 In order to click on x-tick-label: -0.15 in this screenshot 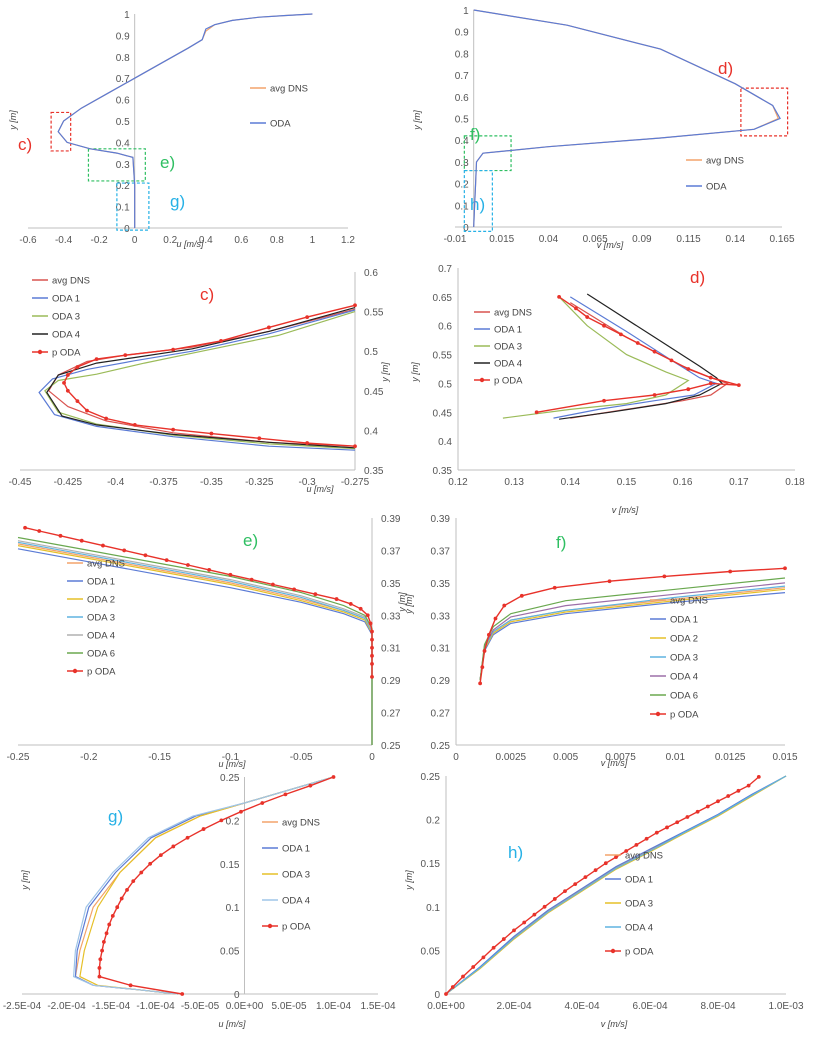, I will do `click(159, 757)`.